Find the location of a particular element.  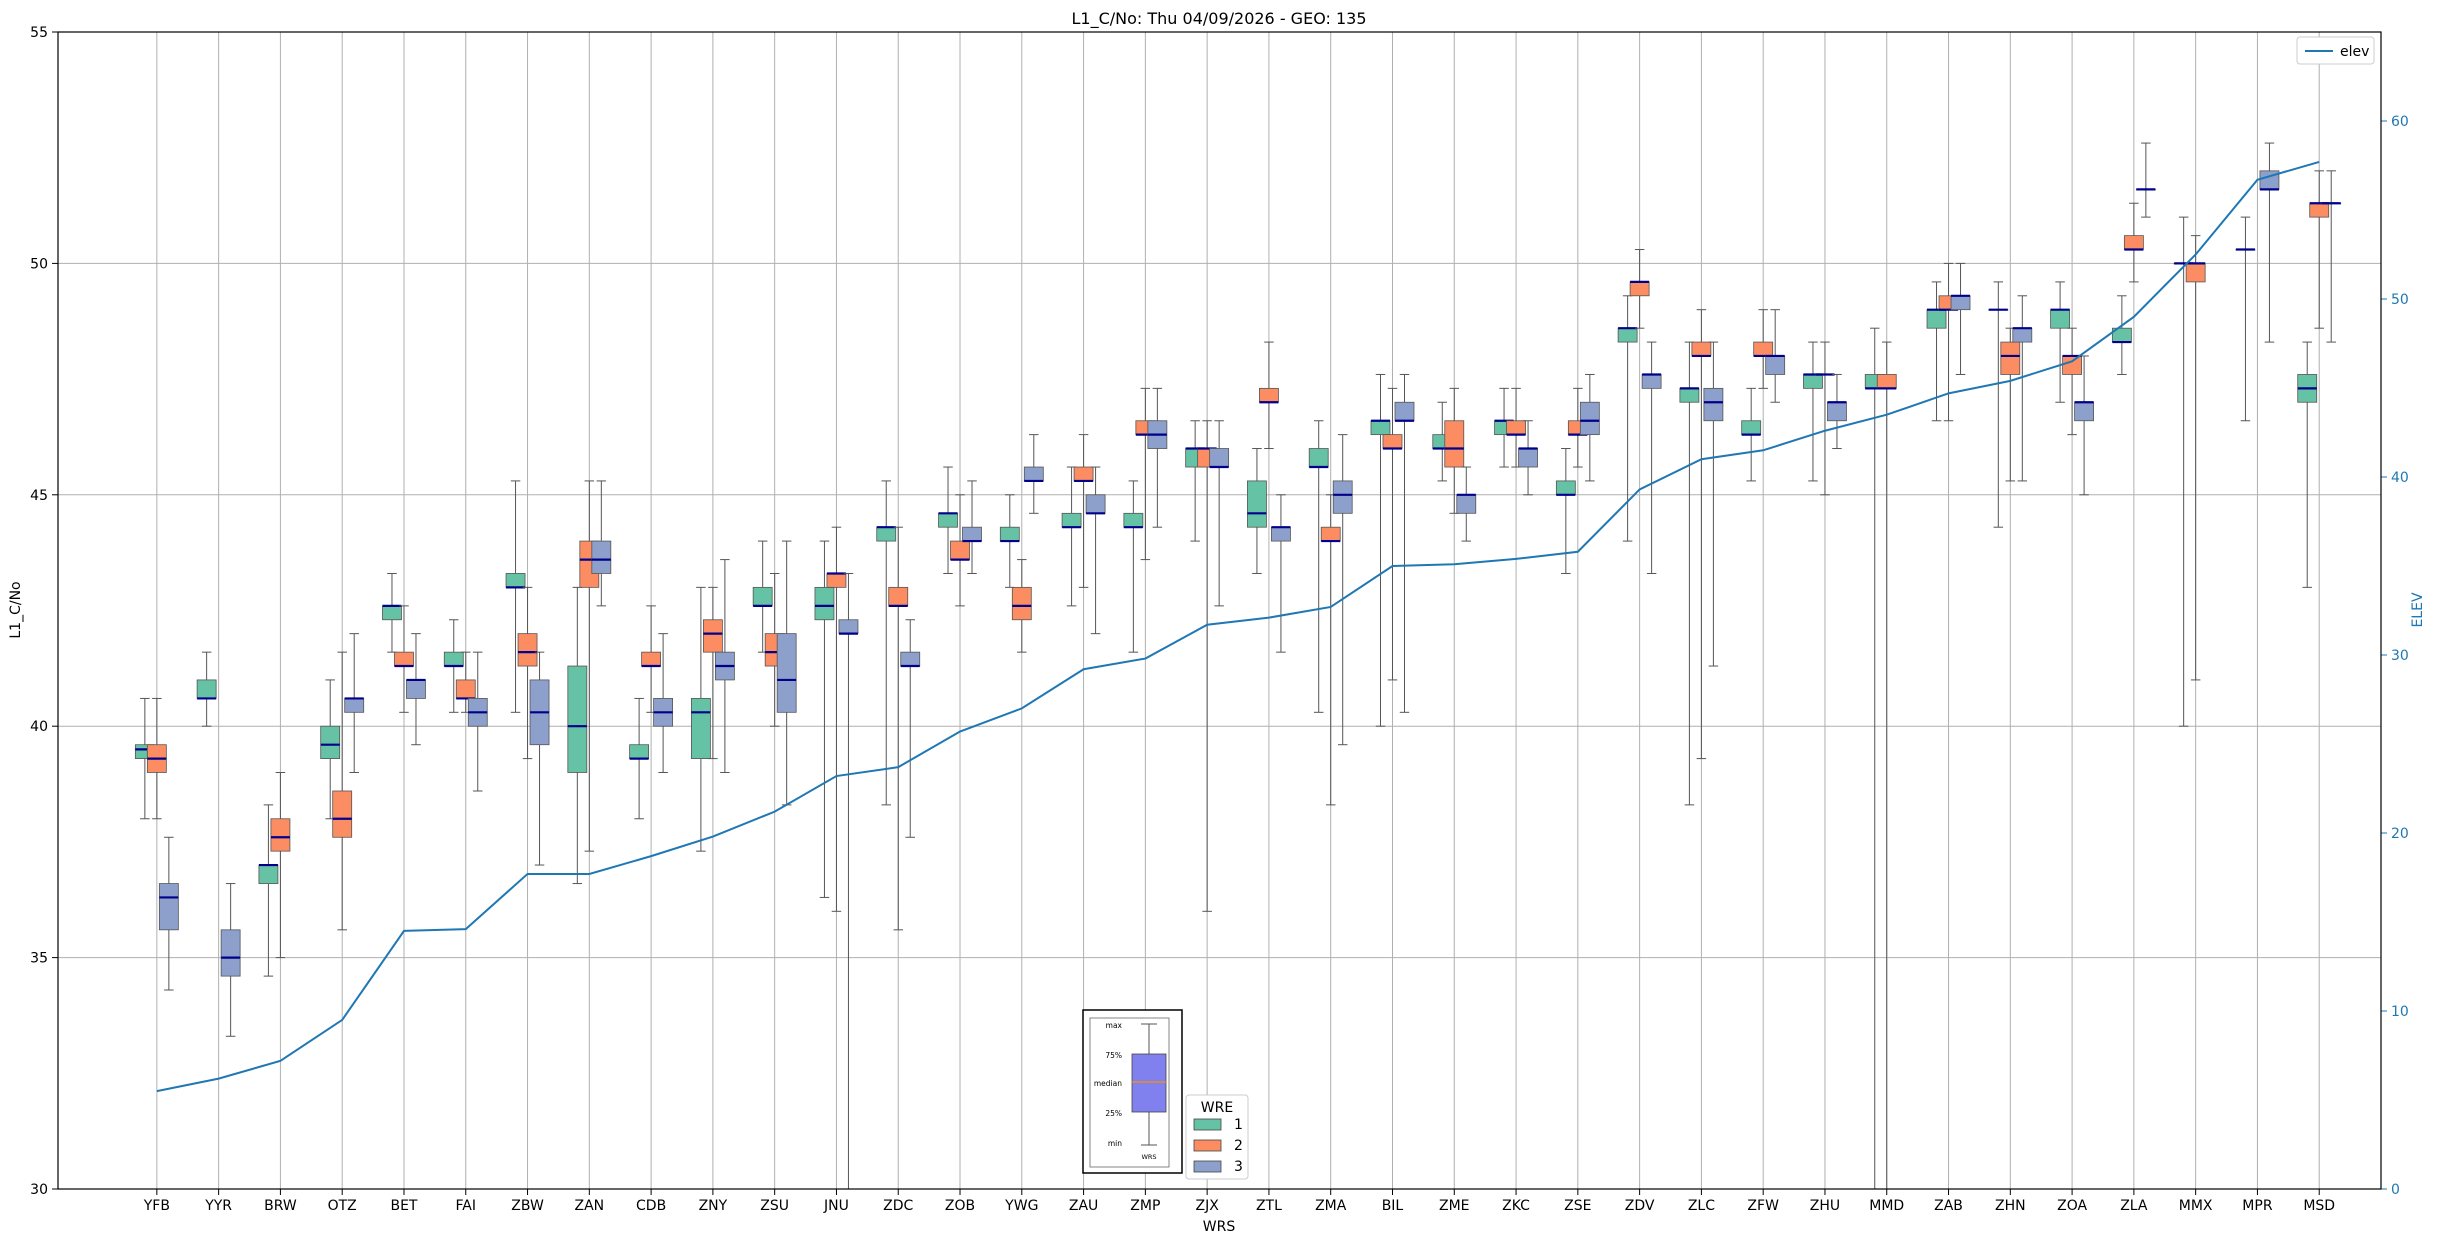

box-bet-wre2 is located at coordinates (404, 659).